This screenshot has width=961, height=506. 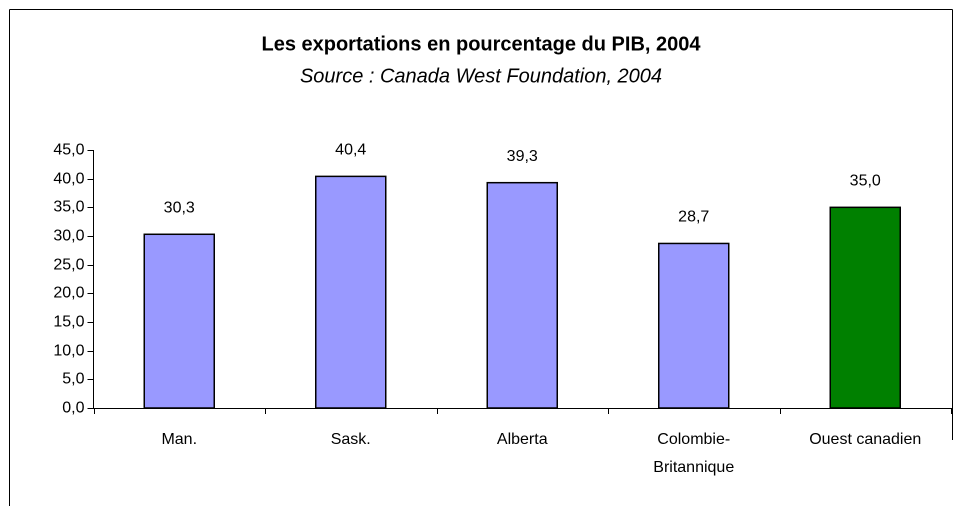 What do you see at coordinates (68, 207) in the screenshot?
I see `y-tick-label: 35,0` at bounding box center [68, 207].